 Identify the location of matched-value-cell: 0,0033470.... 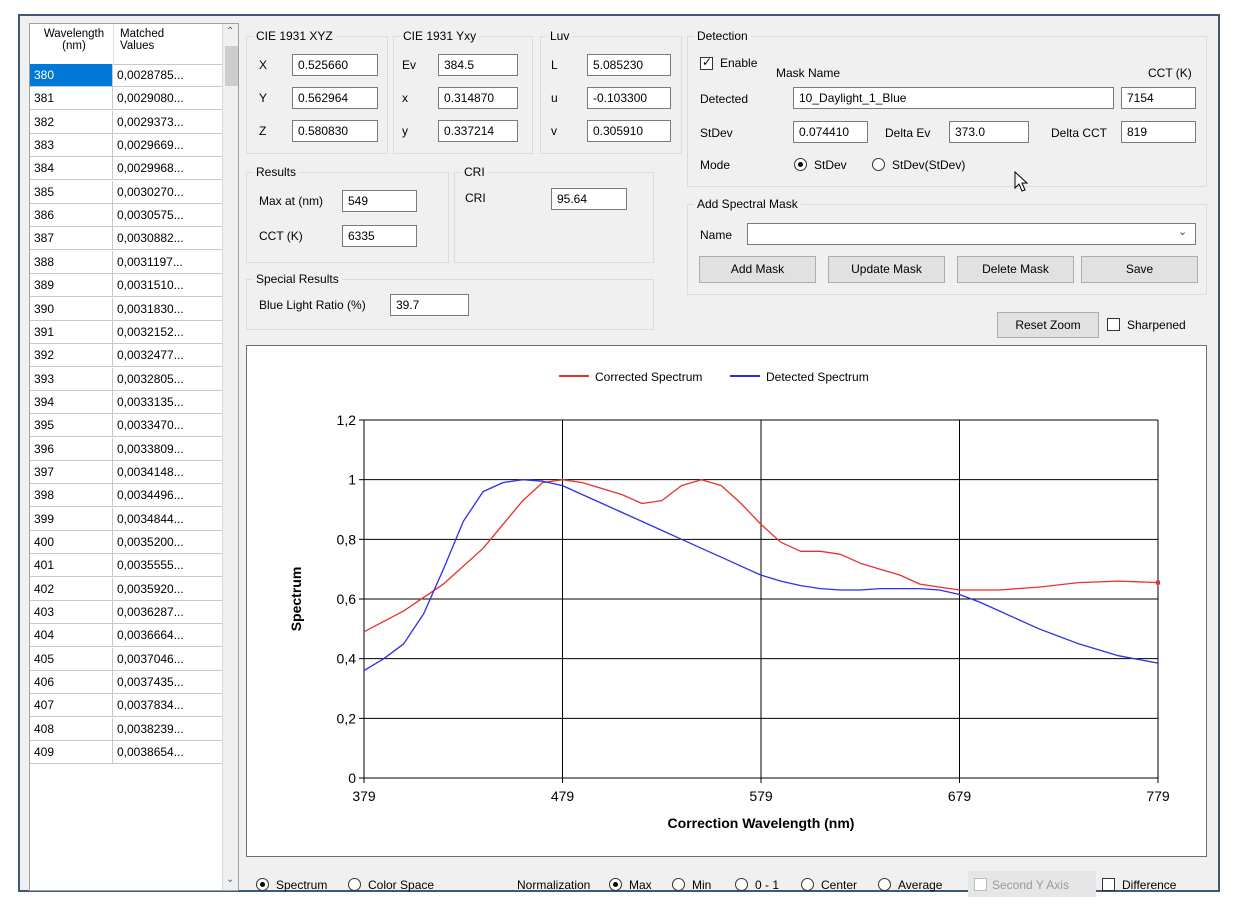
(150, 425).